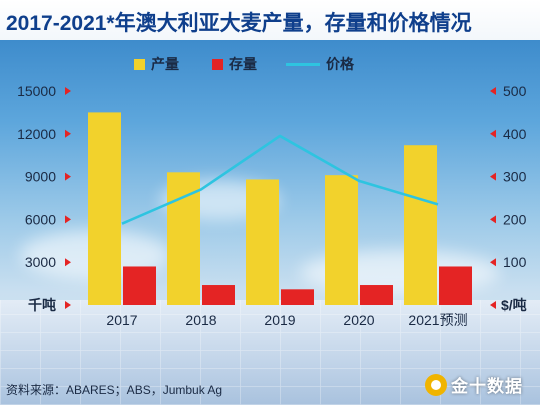 This screenshot has height=405, width=540. I want to click on bar-stock-2021预测, so click(455, 285).